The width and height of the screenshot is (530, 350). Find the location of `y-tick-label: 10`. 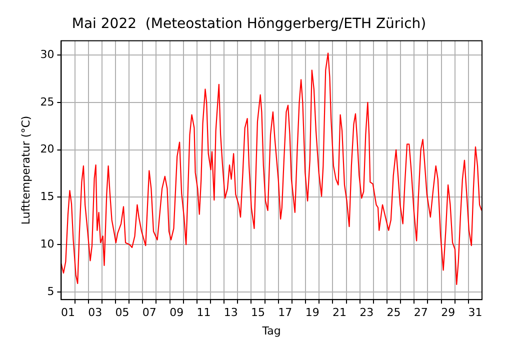

y-tick-label: 10 is located at coordinates (47, 243).